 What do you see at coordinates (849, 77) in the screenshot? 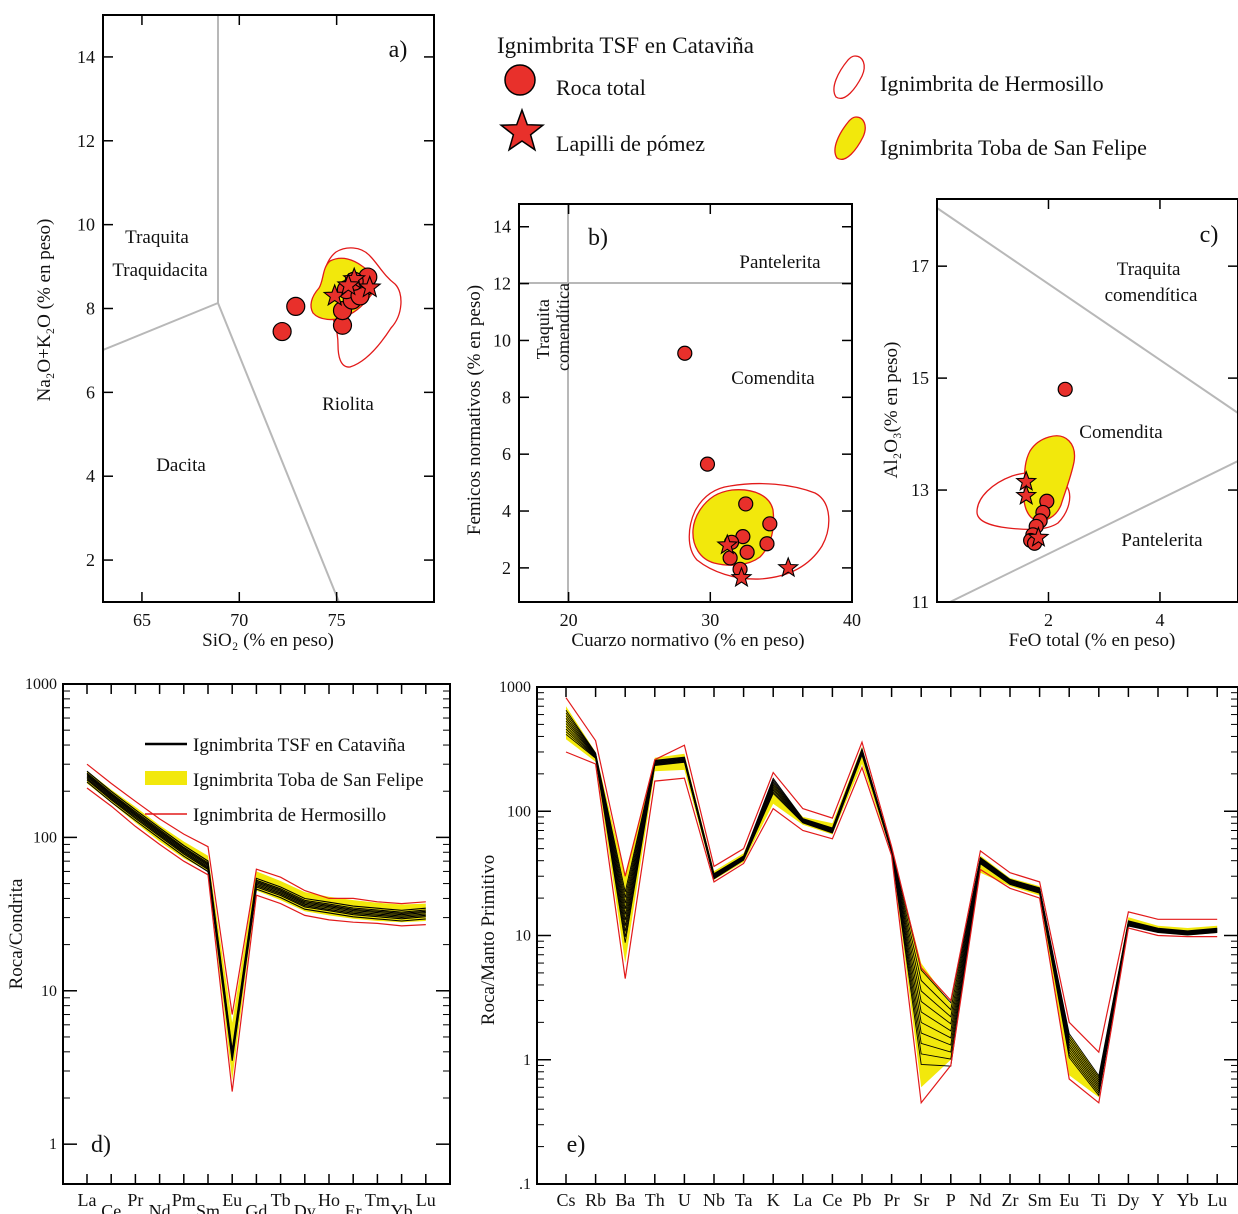
I see `legend-hermosillo-outline` at bounding box center [849, 77].